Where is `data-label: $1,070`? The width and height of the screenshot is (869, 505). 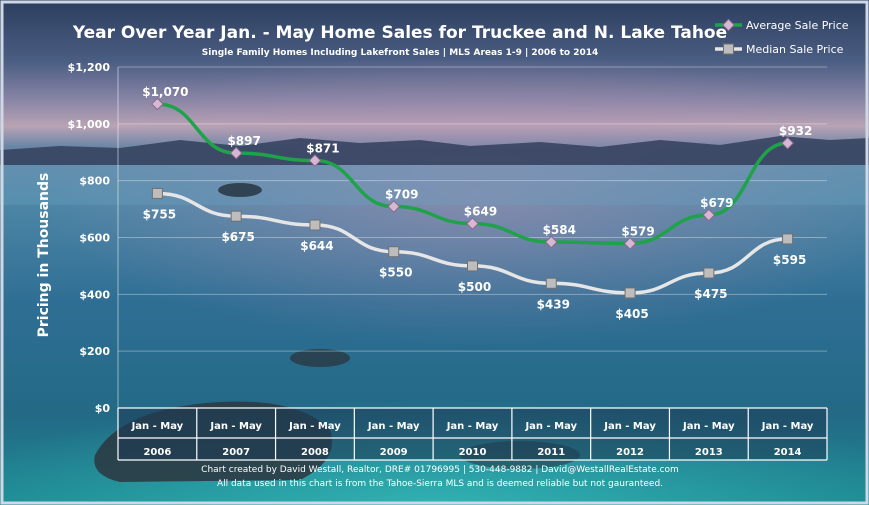
data-label: $1,070 is located at coordinates (165, 92).